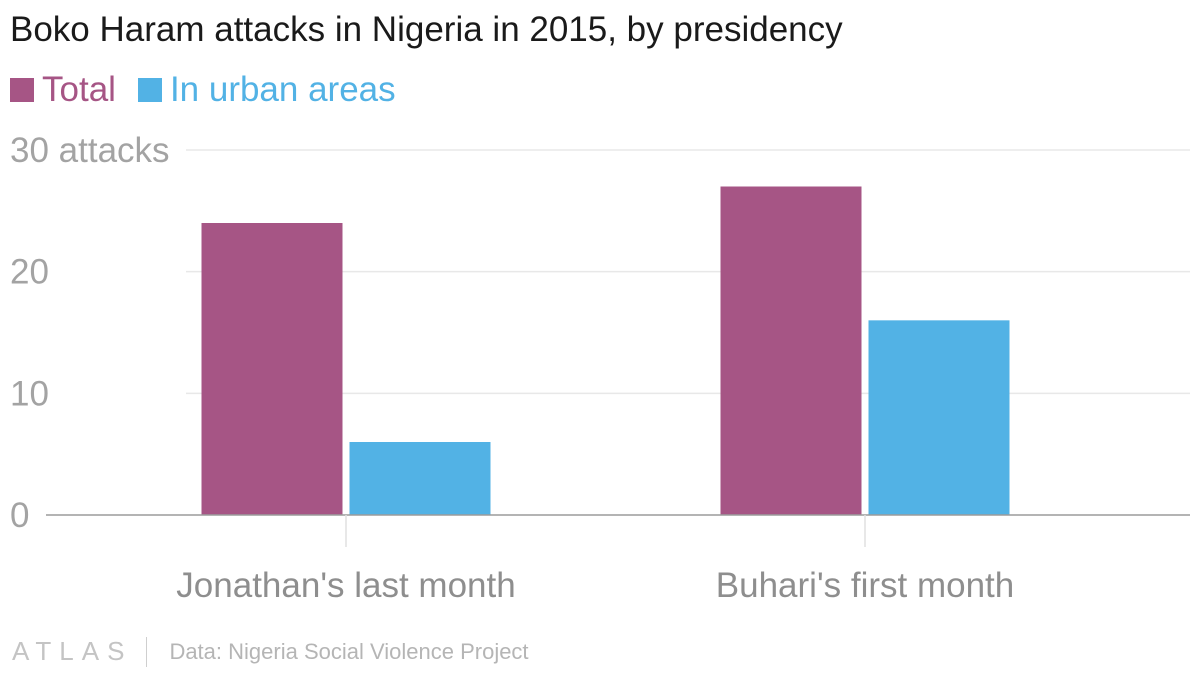 This screenshot has height=675, width=1200. What do you see at coordinates (865, 585) in the screenshot?
I see `x-category-label: Buhari's first month` at bounding box center [865, 585].